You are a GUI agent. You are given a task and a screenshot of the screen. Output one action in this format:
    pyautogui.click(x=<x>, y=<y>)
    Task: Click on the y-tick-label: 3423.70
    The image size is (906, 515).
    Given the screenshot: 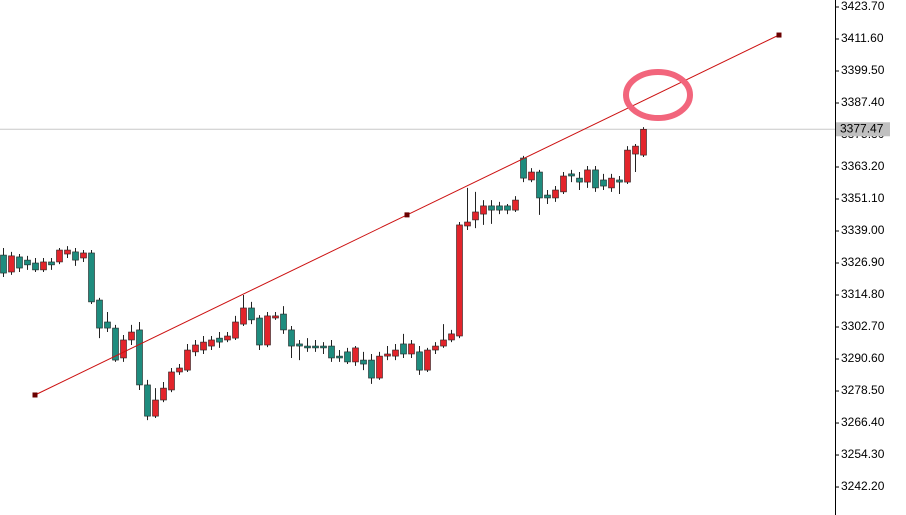 What is the action you would take?
    pyautogui.click(x=863, y=6)
    